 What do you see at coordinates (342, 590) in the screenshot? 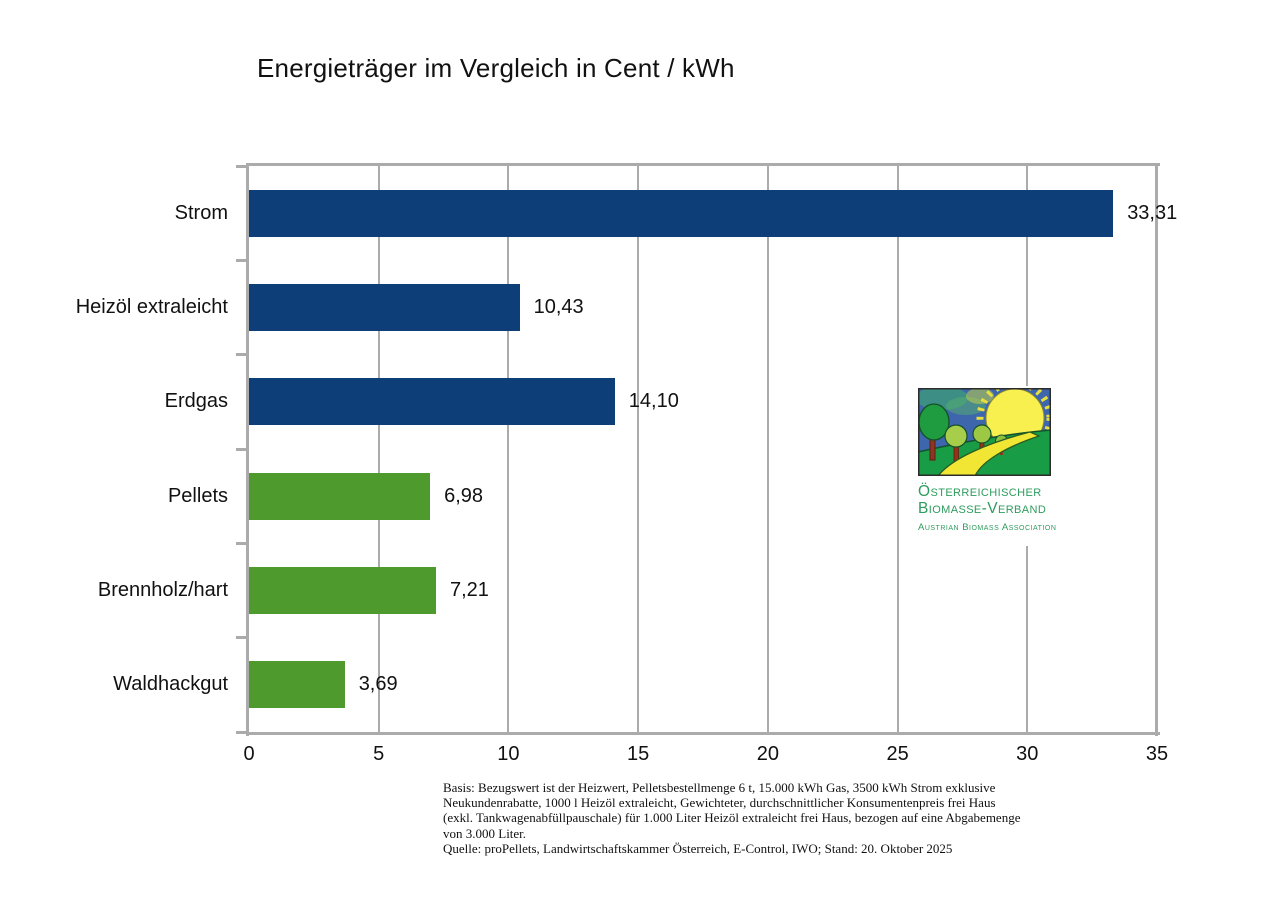
I see `bar-brennholz-hart` at bounding box center [342, 590].